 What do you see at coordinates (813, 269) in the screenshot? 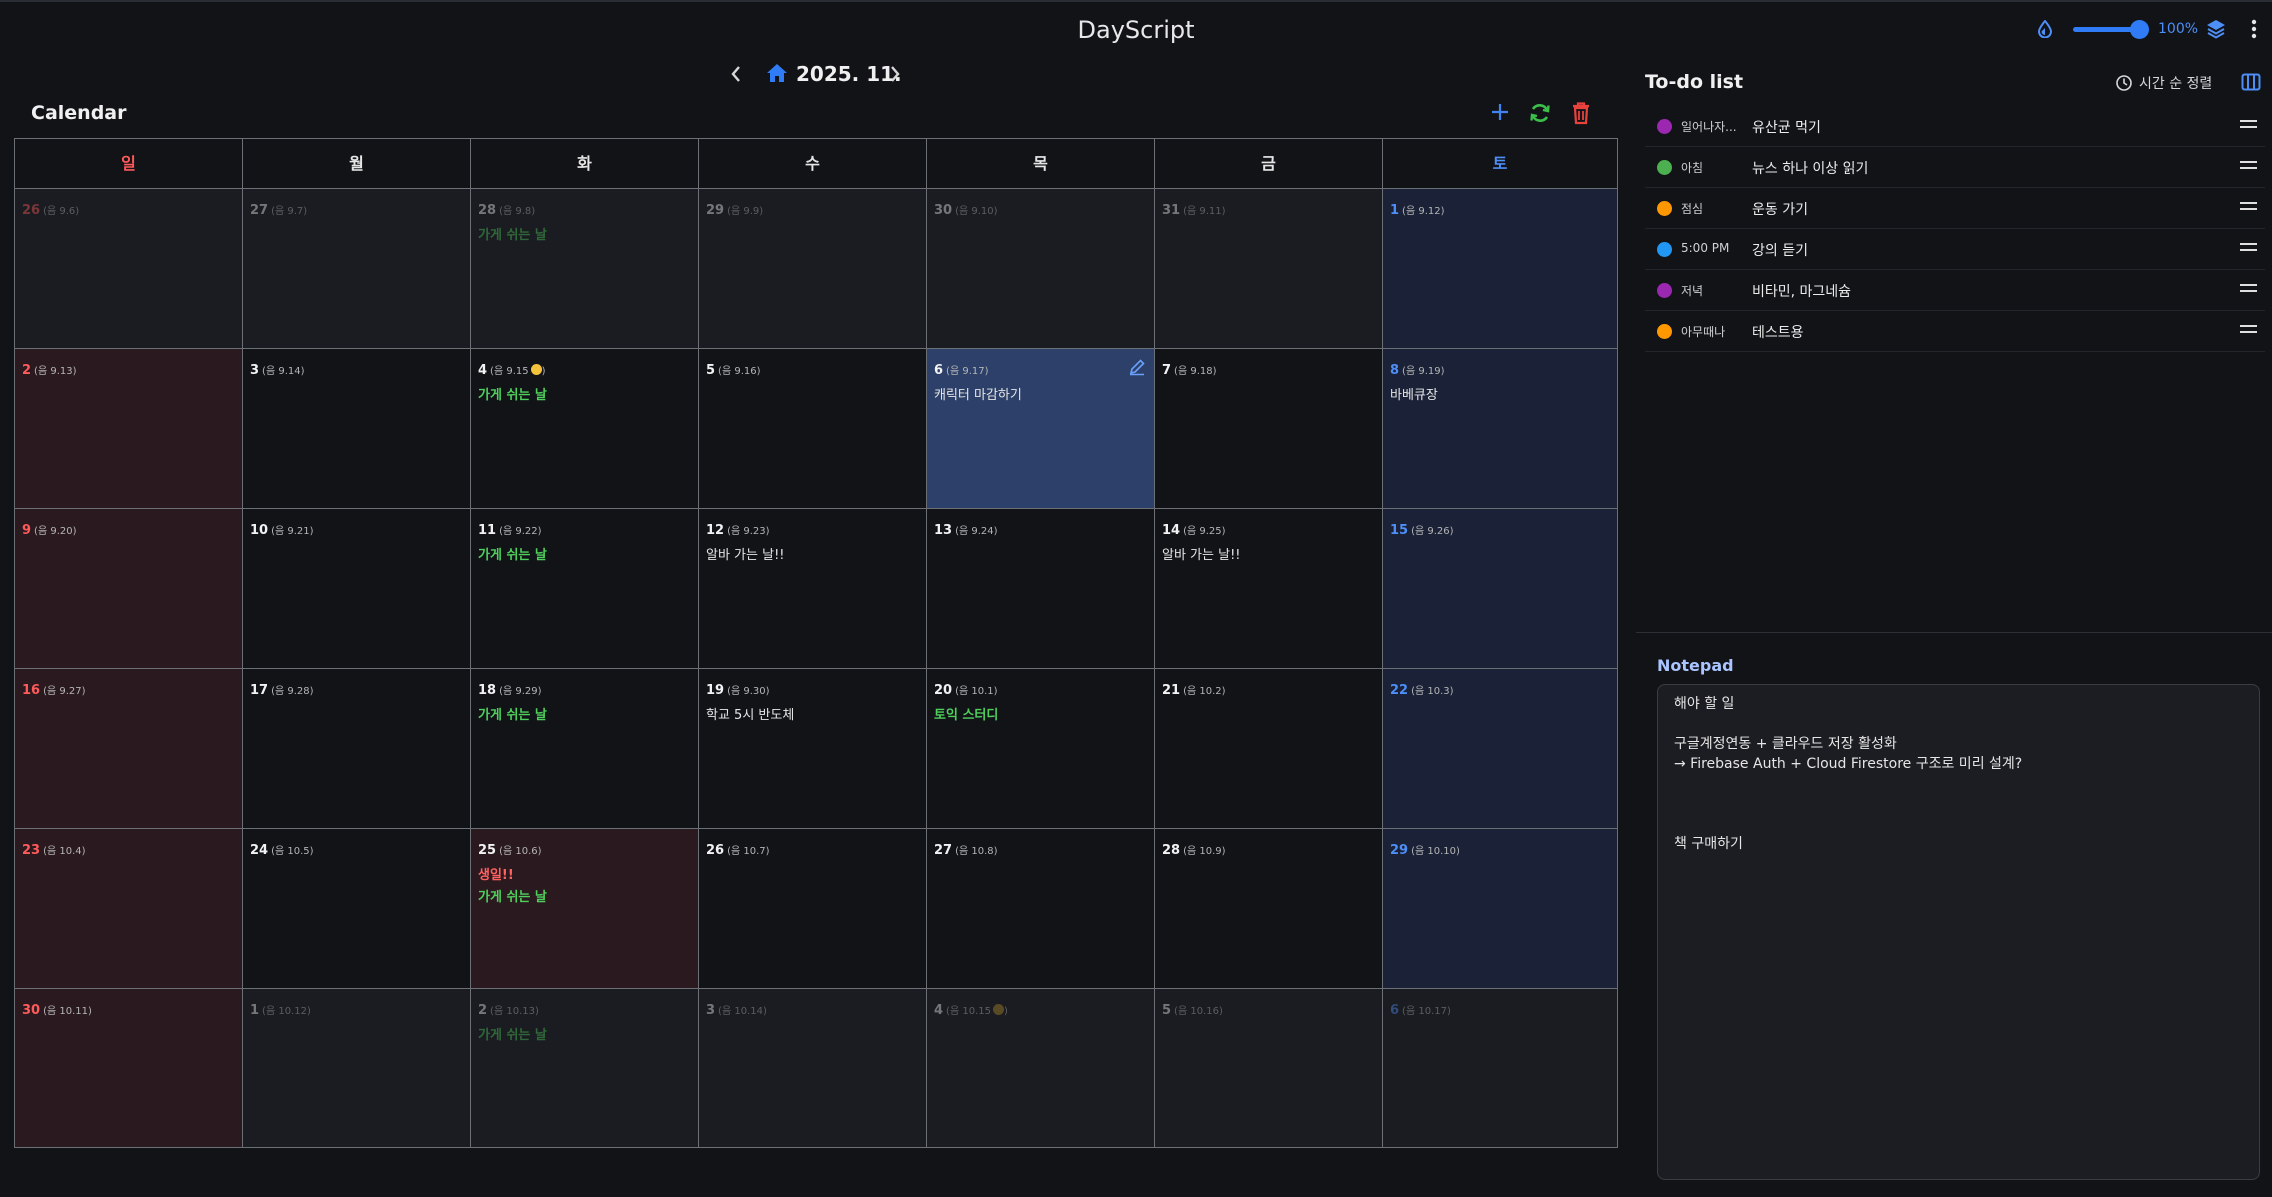
I see `calendar-day-cell: 29 (음 9.9)` at bounding box center [813, 269].